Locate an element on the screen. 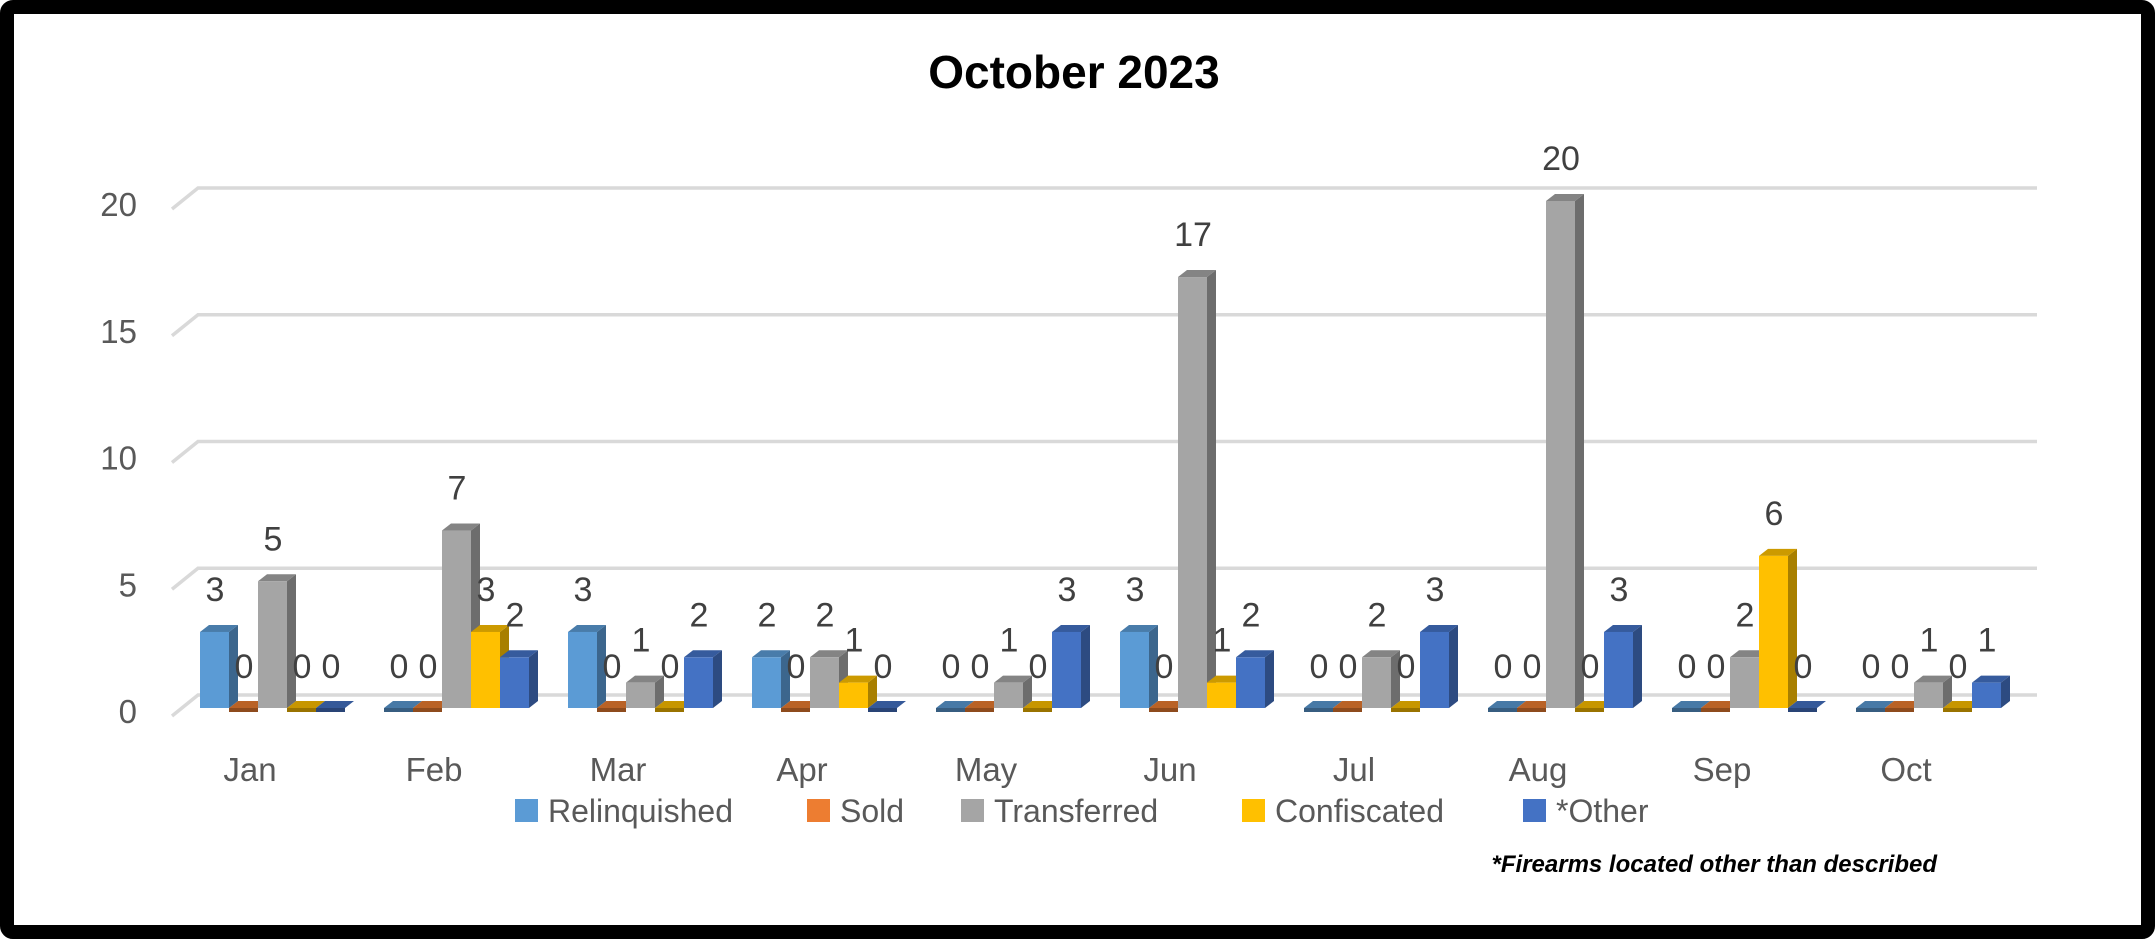 The image size is (2155, 939). bar-top-Transferred-Sep is located at coordinates (1749, 654).